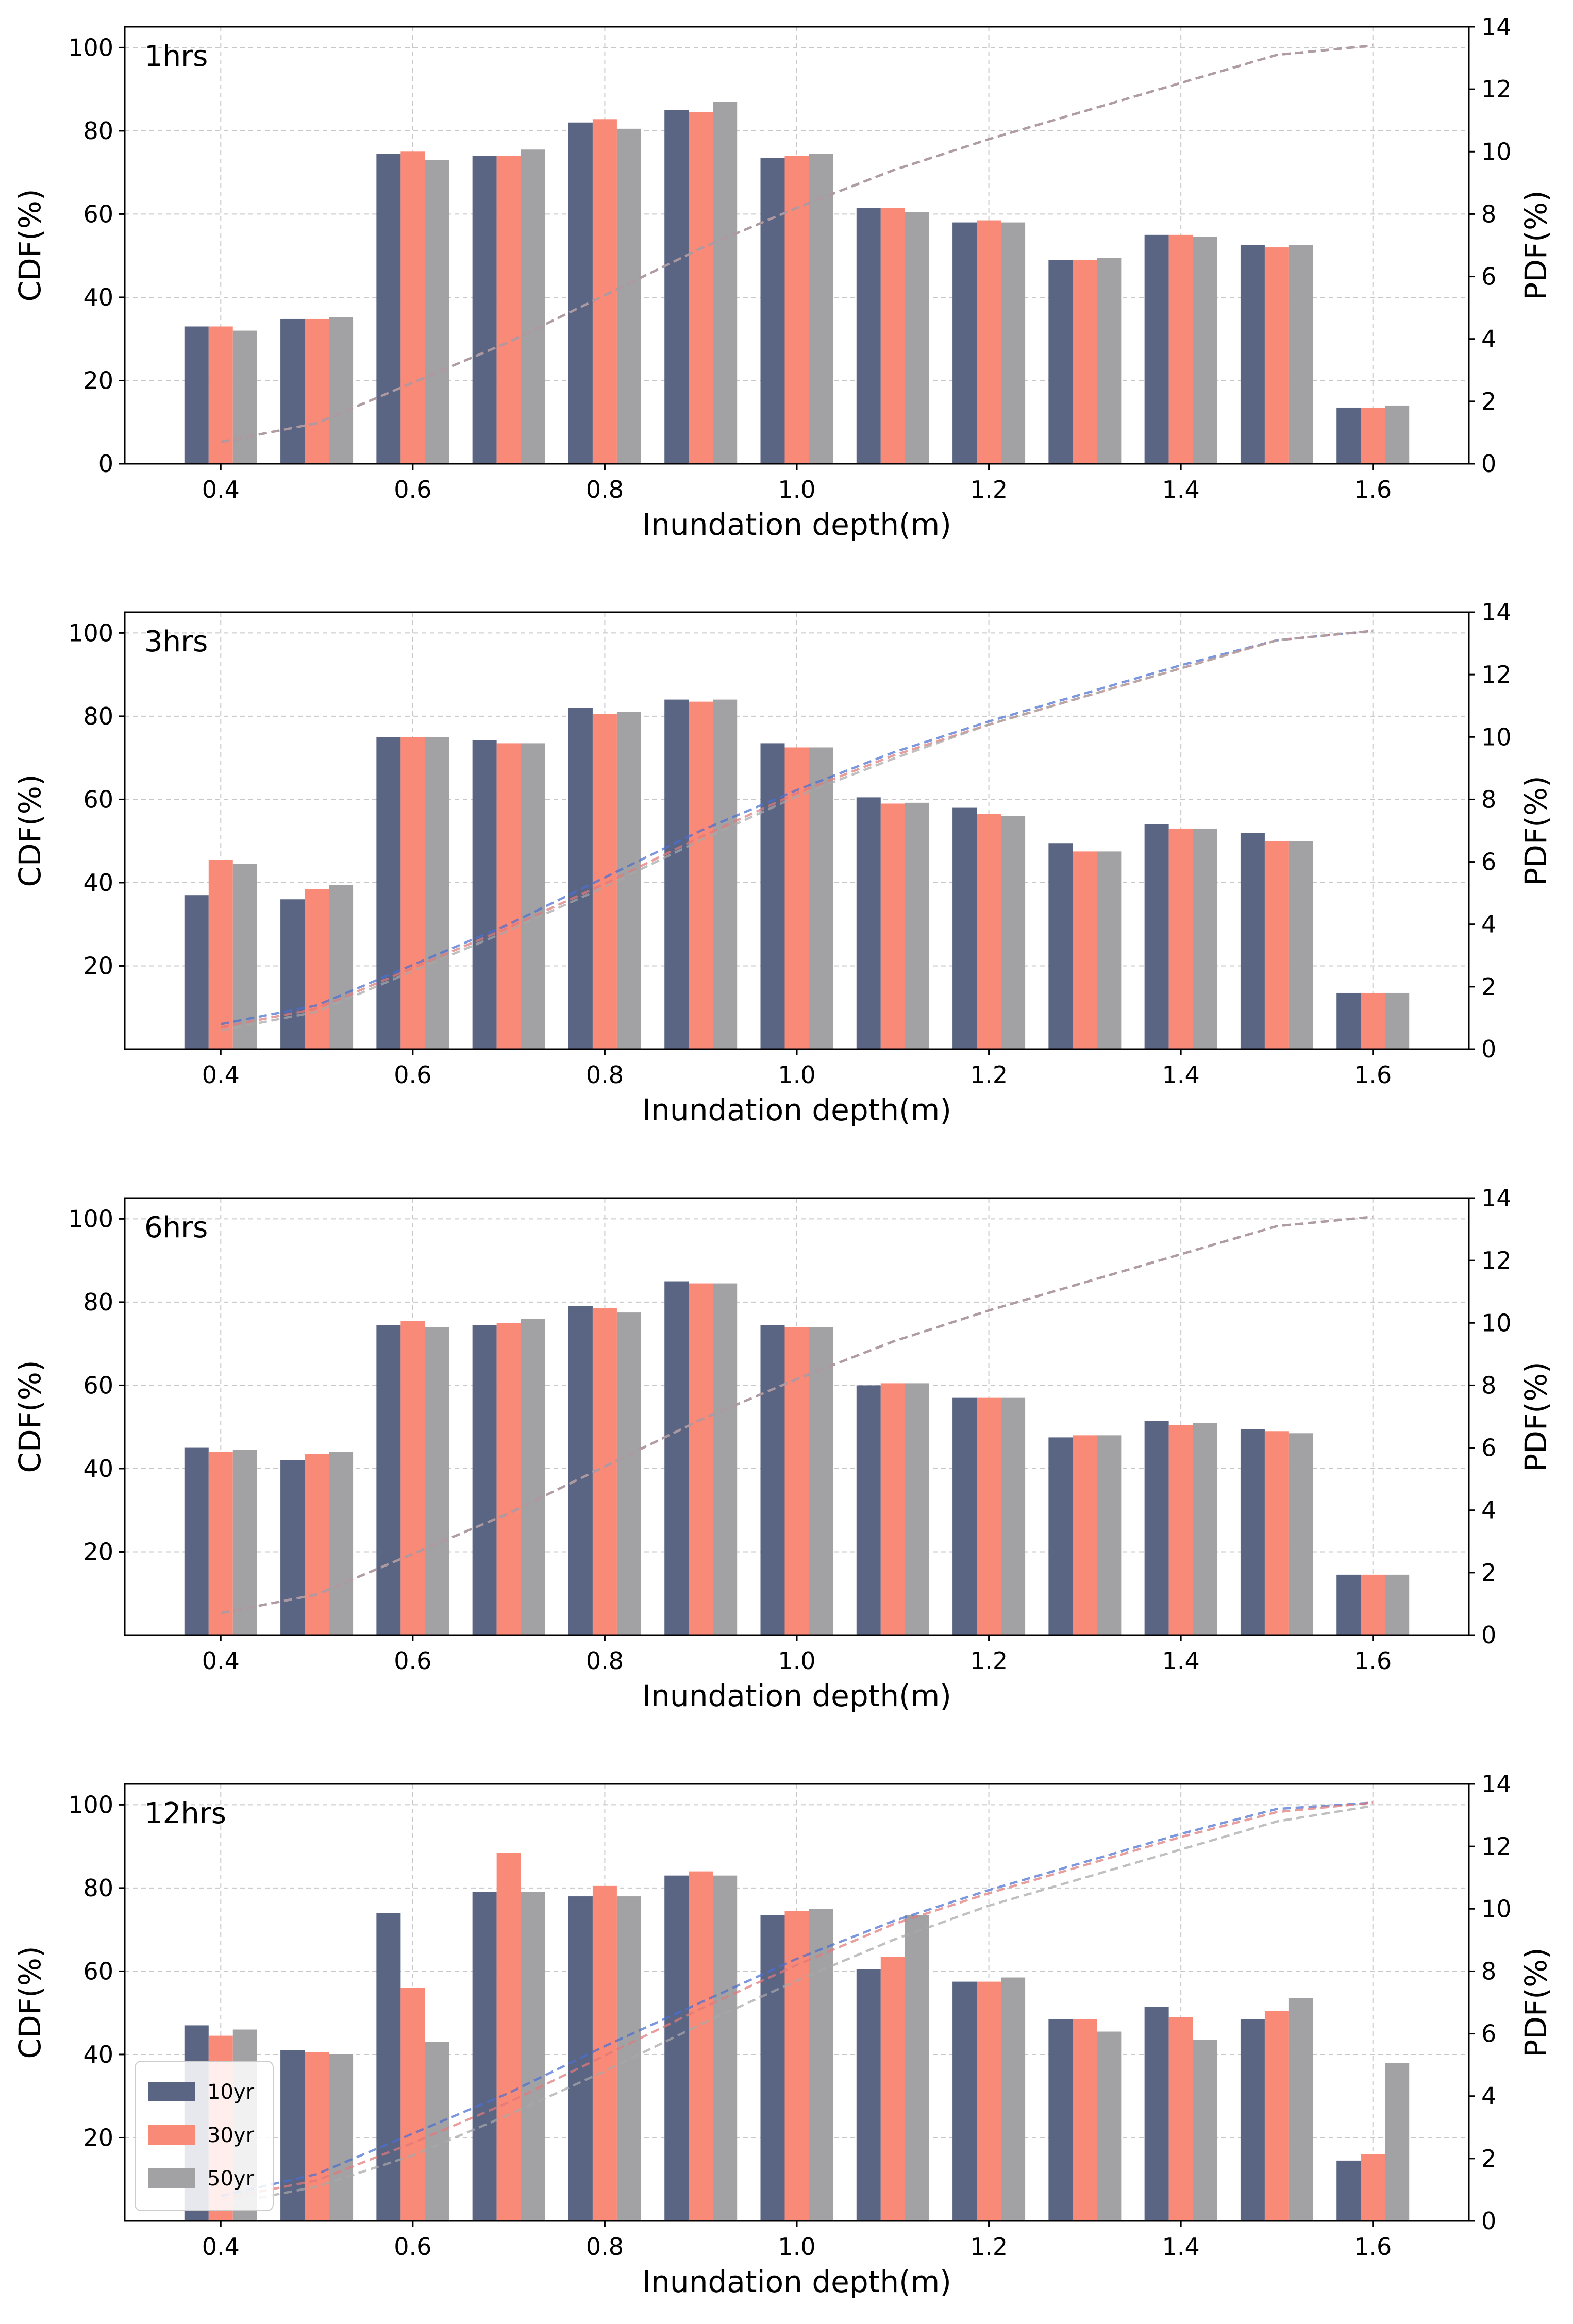  Describe the element at coordinates (1397, 434) in the screenshot. I see `bar-50yr-1.6` at that location.